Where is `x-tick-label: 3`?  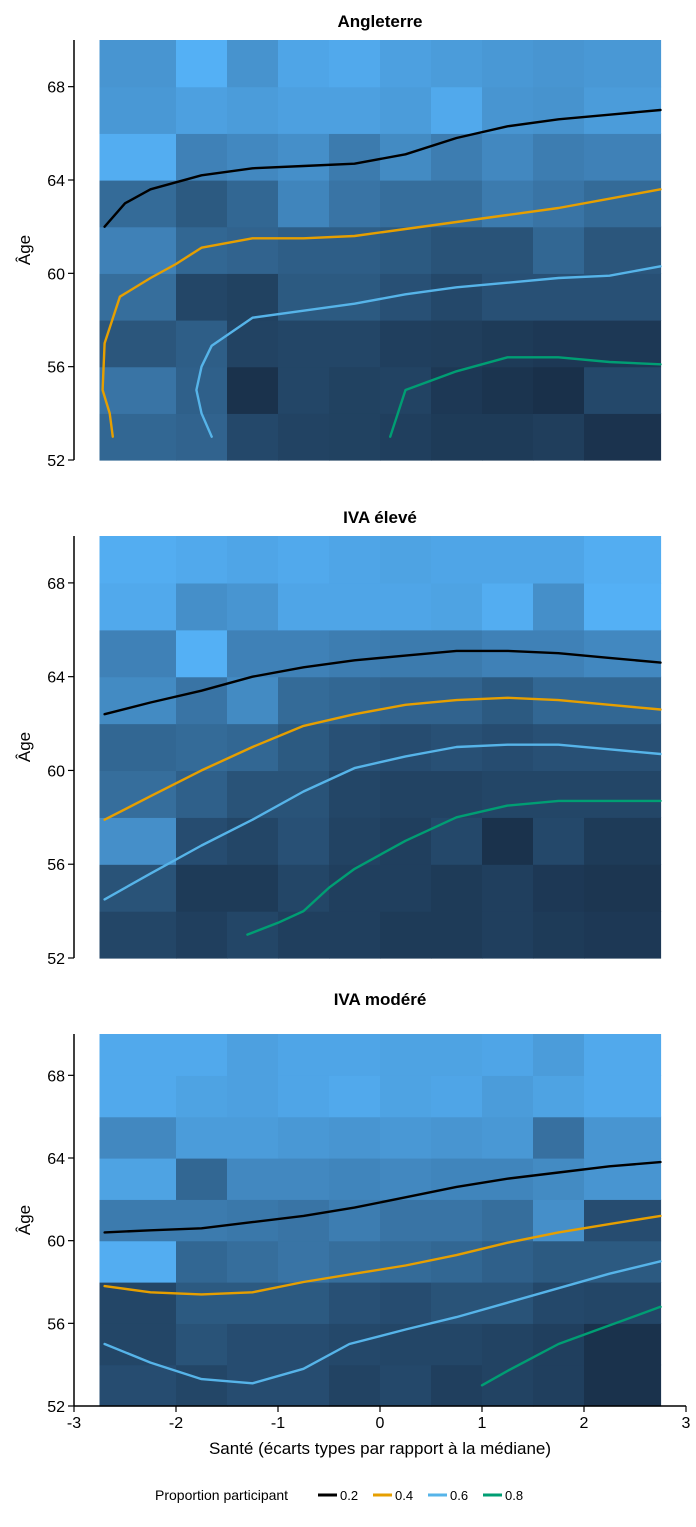
x-tick-label: 3 is located at coordinates (686, 1423).